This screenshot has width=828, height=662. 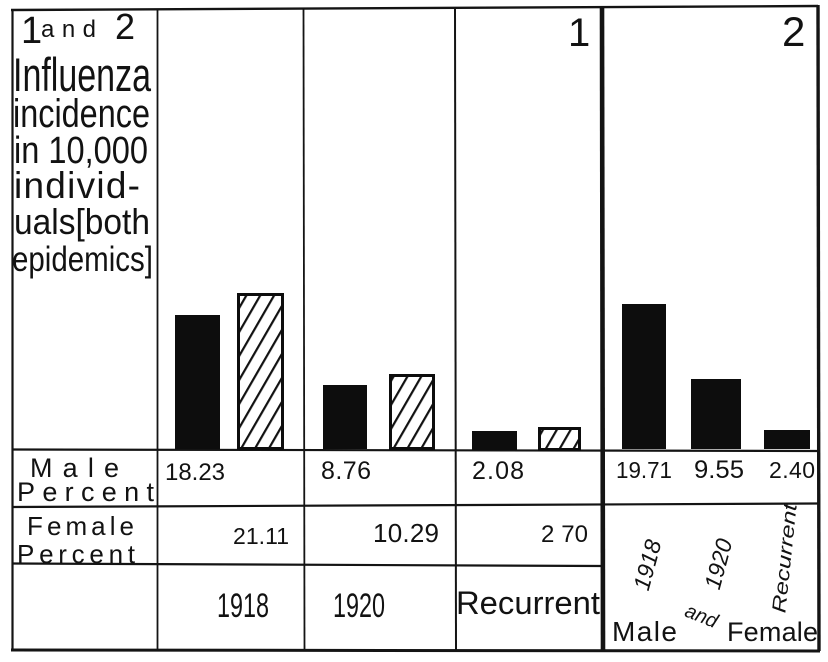 What do you see at coordinates (346, 471) in the screenshot?
I see `svg-text: 8.76` at bounding box center [346, 471].